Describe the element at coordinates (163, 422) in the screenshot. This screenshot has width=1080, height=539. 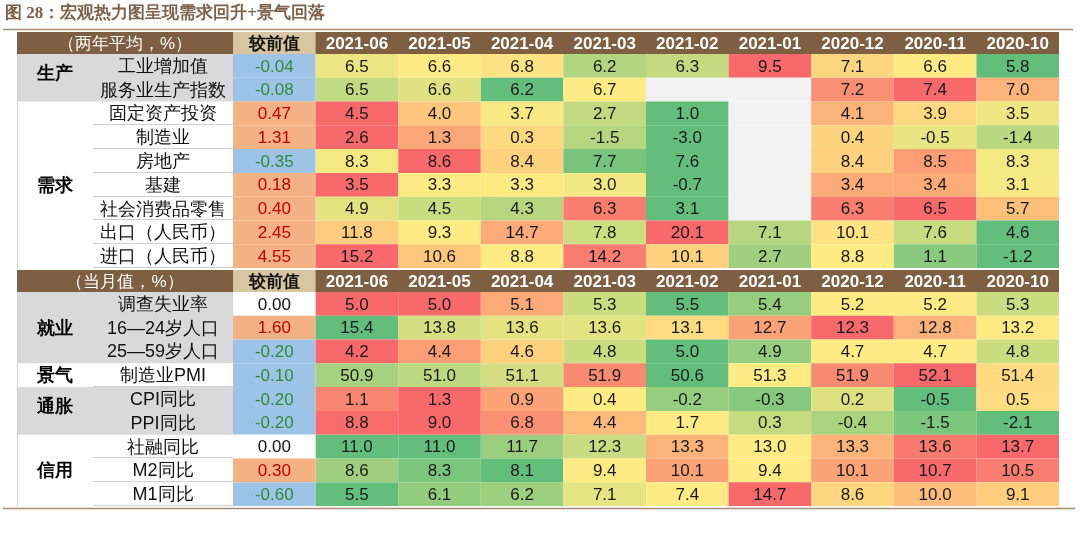
I see `y-tick-label: PPI同比` at that location.